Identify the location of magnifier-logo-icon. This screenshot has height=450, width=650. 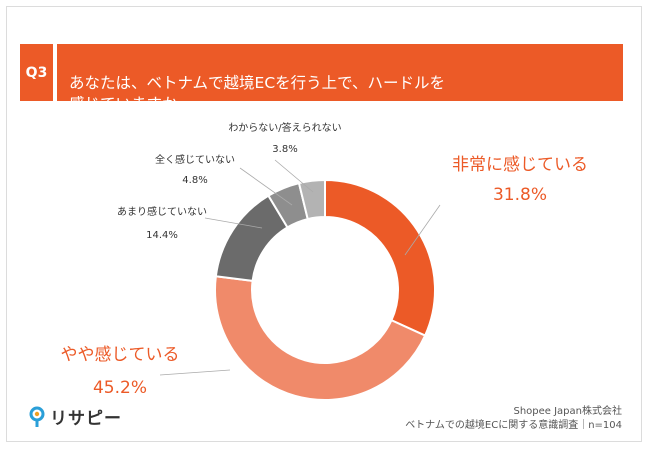
(37, 416).